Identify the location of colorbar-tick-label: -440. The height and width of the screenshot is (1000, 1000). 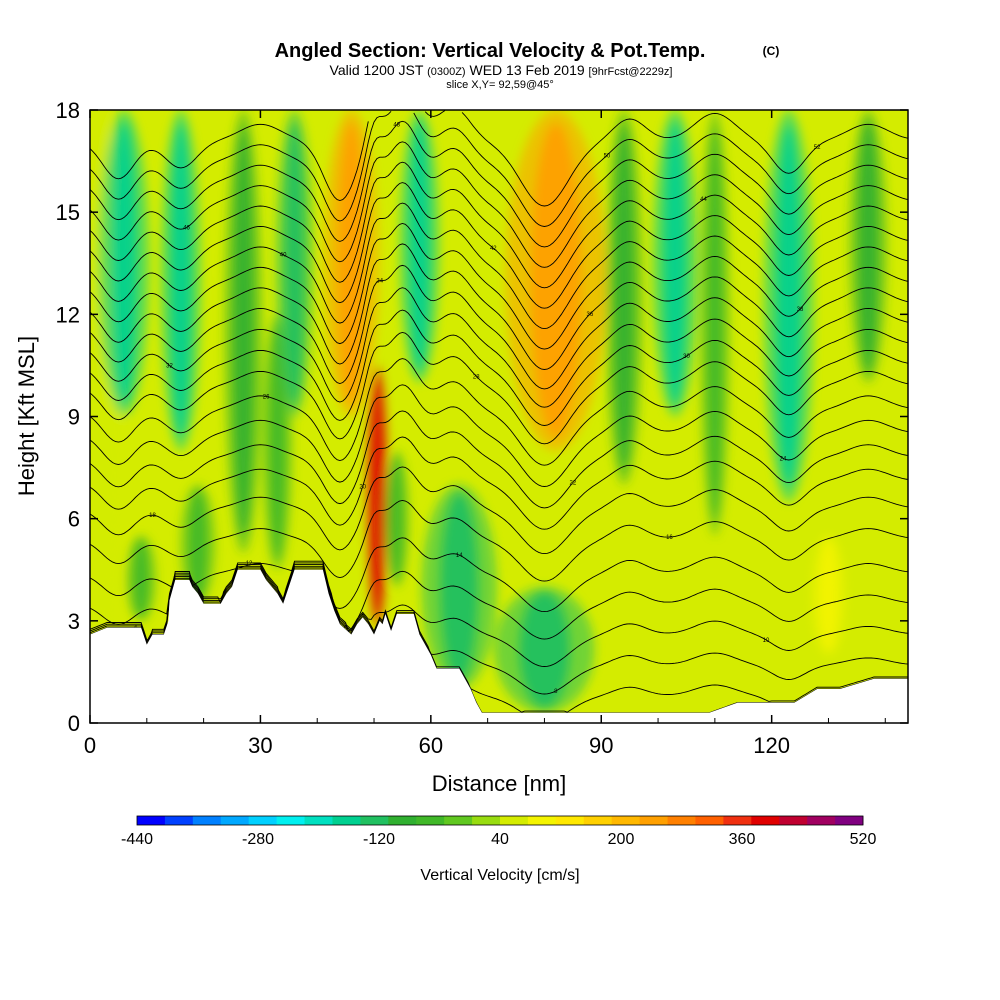
(137, 839).